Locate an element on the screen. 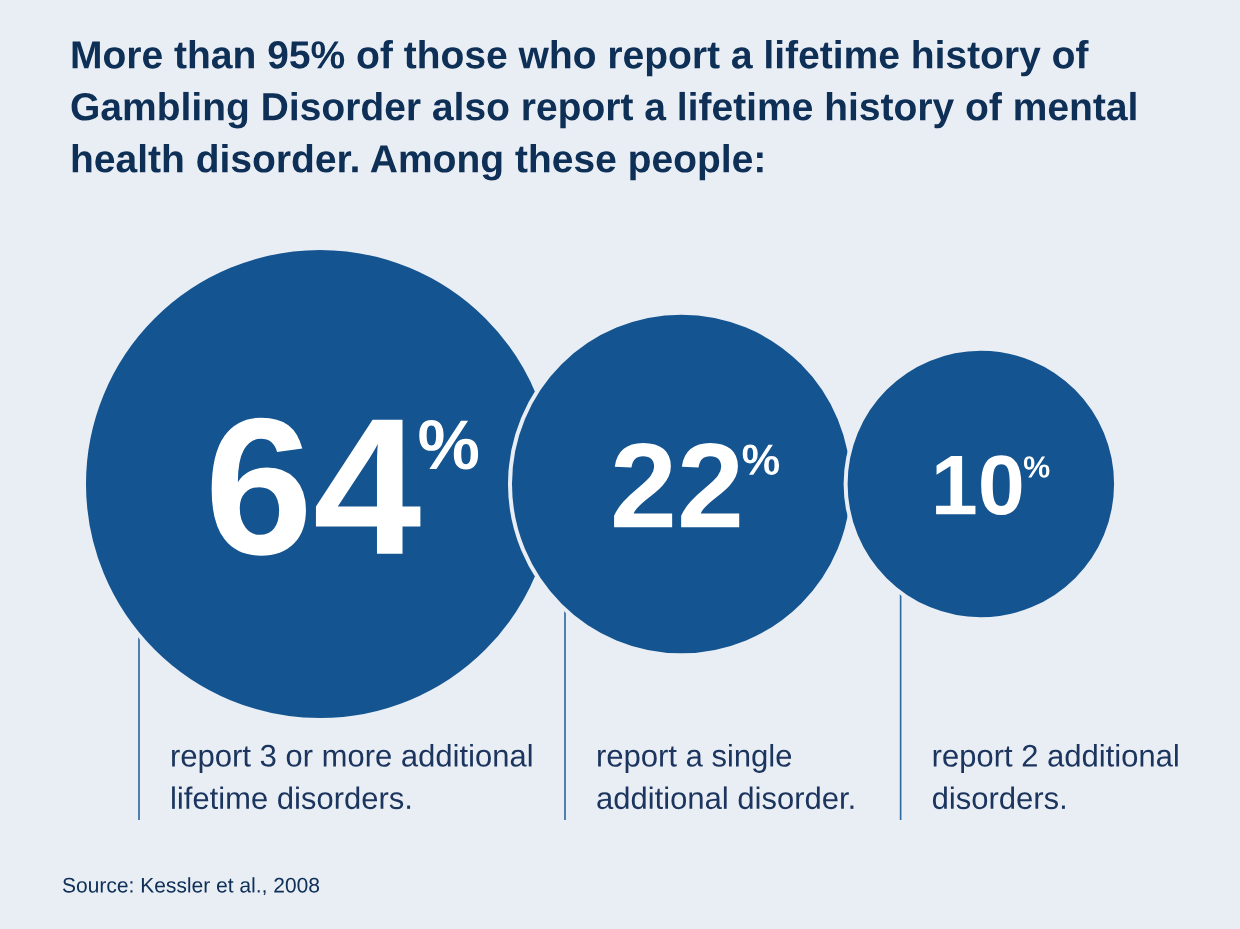  data-label: 64% is located at coordinates (345, 486).